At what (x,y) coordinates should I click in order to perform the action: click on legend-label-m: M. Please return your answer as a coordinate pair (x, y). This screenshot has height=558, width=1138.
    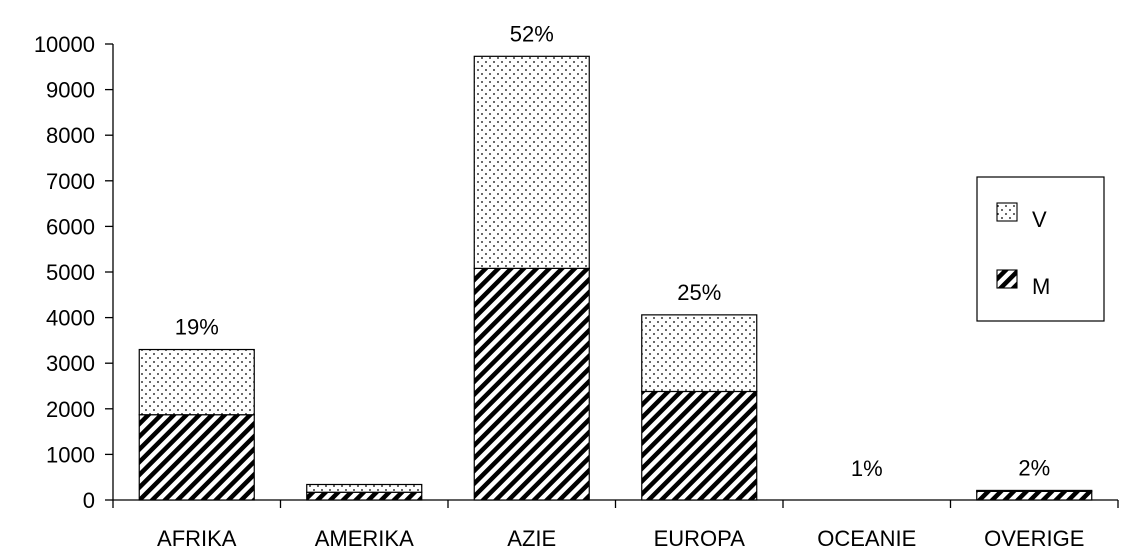
    Looking at the image, I should click on (1041, 286).